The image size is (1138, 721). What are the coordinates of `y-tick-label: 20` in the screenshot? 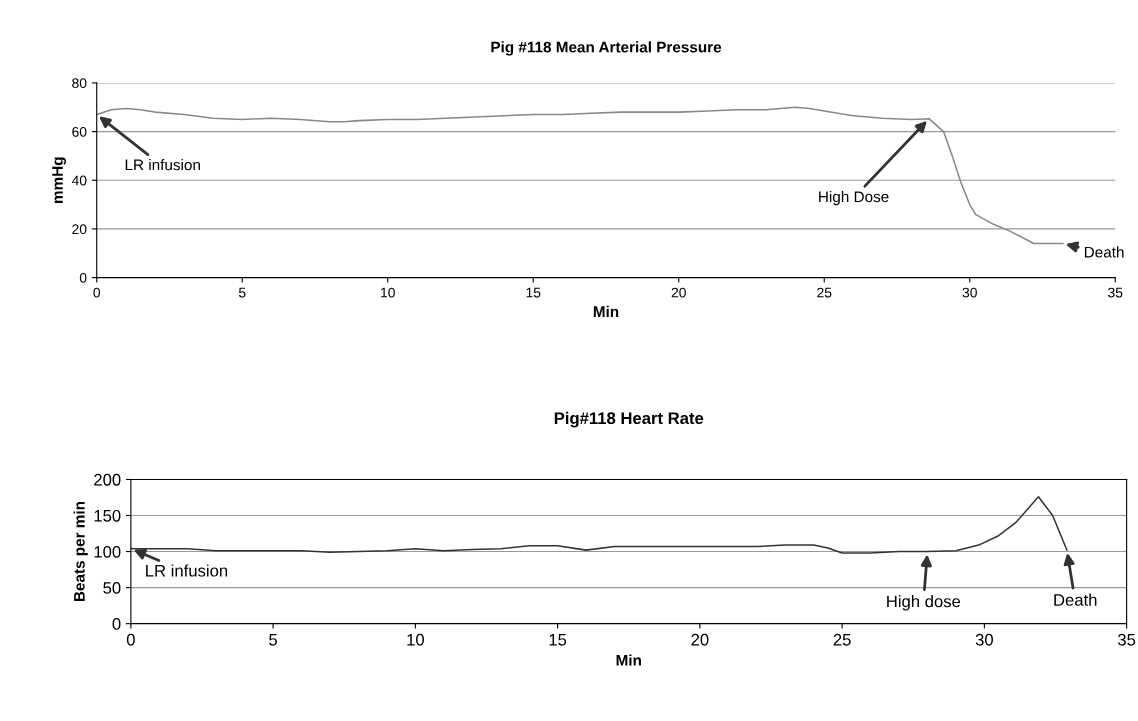 It's located at (79, 229).